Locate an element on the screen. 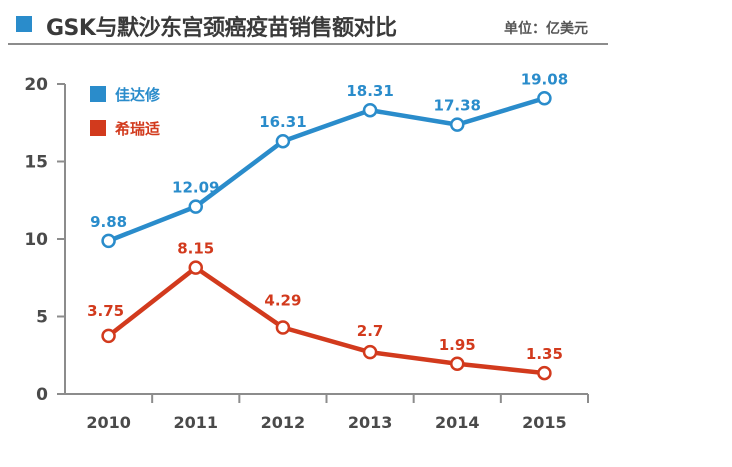 The width and height of the screenshot is (732, 467). data-label: 8.15 is located at coordinates (195, 249).